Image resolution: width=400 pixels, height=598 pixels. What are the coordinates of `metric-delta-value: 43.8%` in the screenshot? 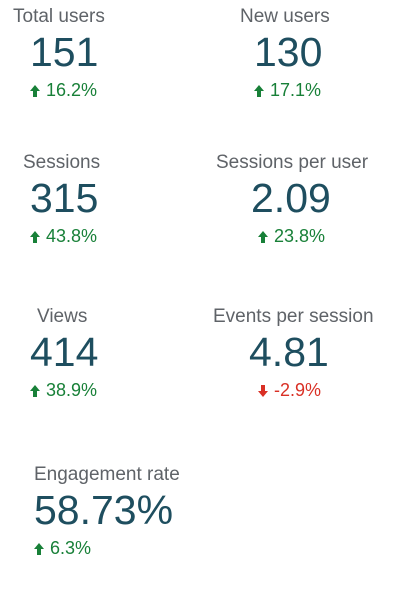 It's located at (72, 236).